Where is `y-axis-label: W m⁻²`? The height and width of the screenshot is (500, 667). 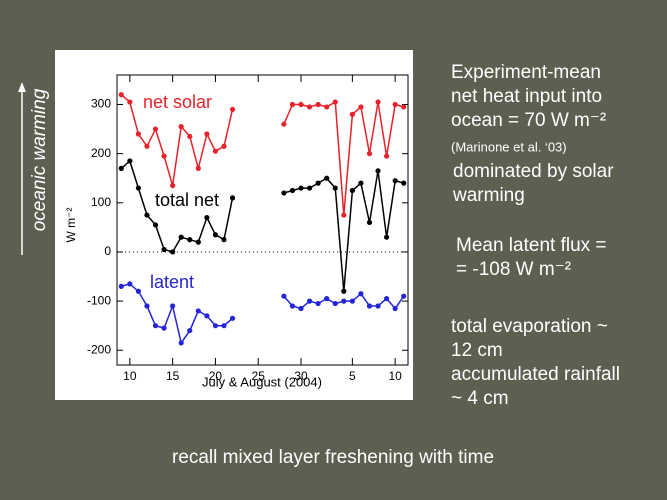
y-axis-label: W m⁻² is located at coordinates (71, 225).